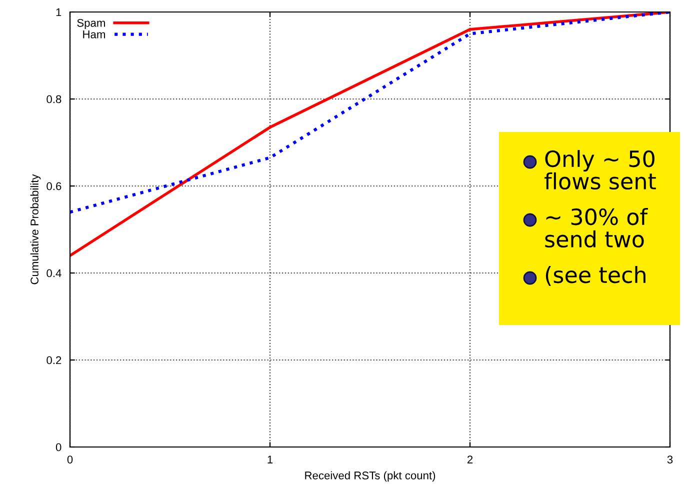 This screenshot has width=684, height=488. What do you see at coordinates (70, 460) in the screenshot?
I see `x-tick-label: 0` at bounding box center [70, 460].